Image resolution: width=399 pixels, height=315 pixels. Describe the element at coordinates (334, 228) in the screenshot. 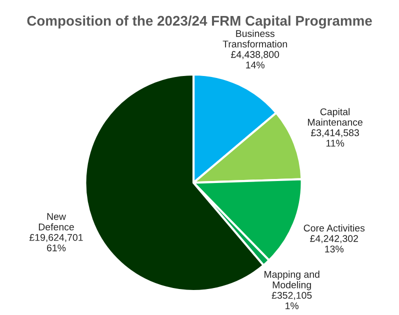

I see `slice-label: Core Activities` at that location.